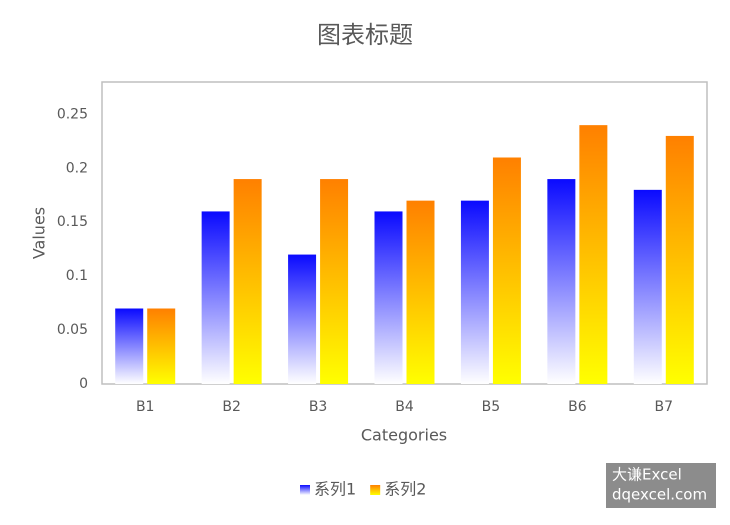 The height and width of the screenshot is (525, 730). What do you see at coordinates (231, 407) in the screenshot?
I see `x-tick-label: B2` at bounding box center [231, 407].